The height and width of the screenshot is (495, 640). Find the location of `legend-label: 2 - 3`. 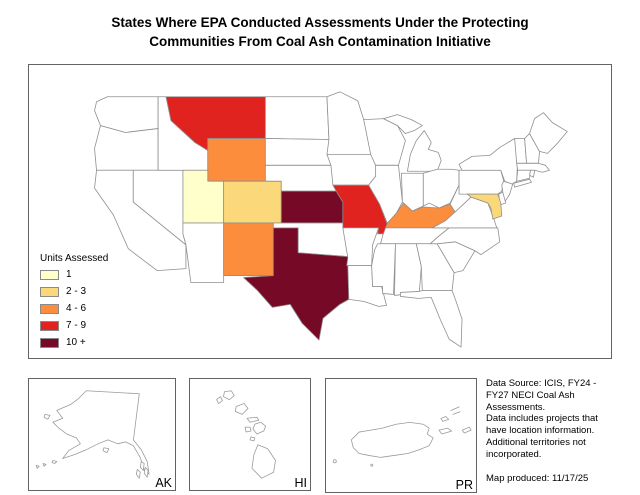

legend-label: 2 - 3 is located at coordinates (76, 291).